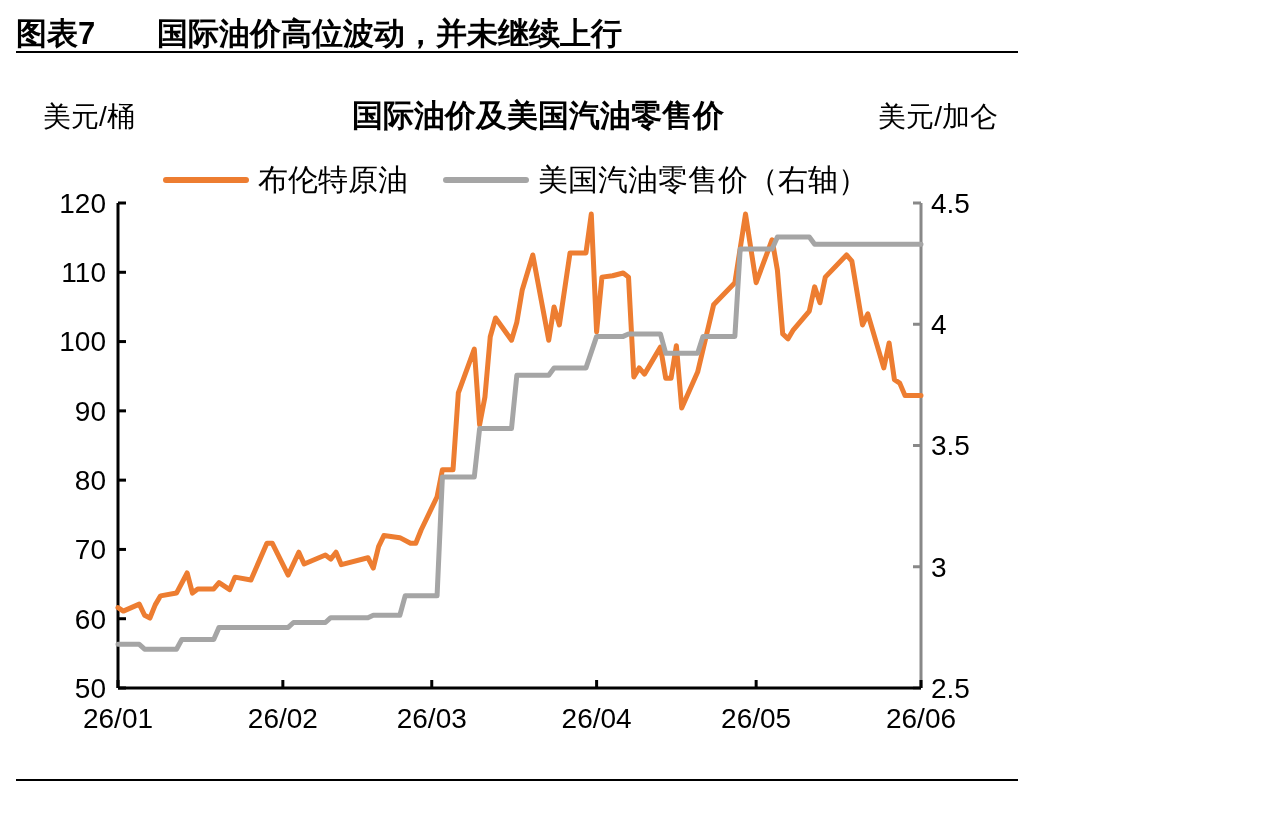 The width and height of the screenshot is (1267, 837). What do you see at coordinates (950, 203) in the screenshot?
I see `y2-tick-label: 4.5` at bounding box center [950, 203].